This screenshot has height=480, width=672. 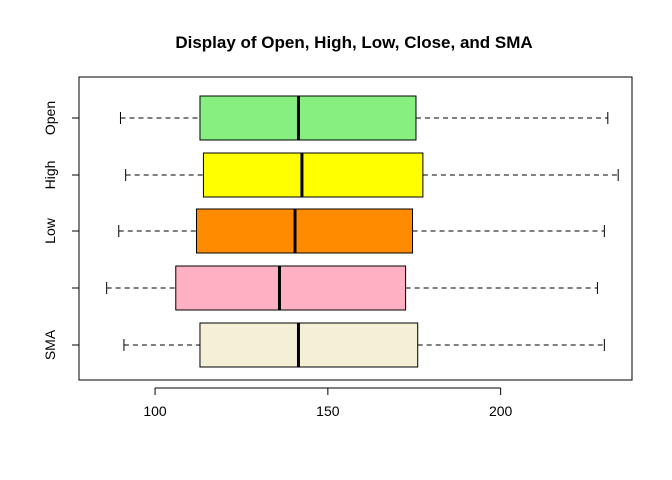 I want to click on box-group-sma, so click(x=364, y=345).